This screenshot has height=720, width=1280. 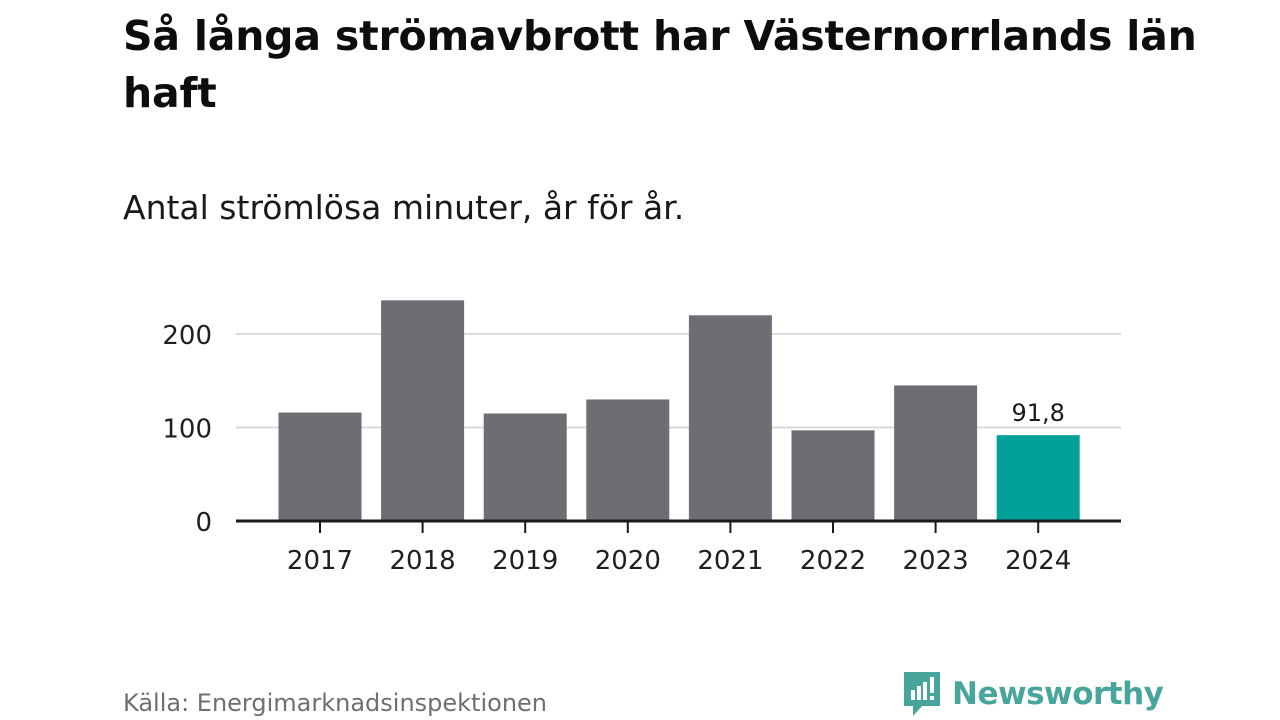 What do you see at coordinates (320, 466) in the screenshot?
I see `bar-2017` at bounding box center [320, 466].